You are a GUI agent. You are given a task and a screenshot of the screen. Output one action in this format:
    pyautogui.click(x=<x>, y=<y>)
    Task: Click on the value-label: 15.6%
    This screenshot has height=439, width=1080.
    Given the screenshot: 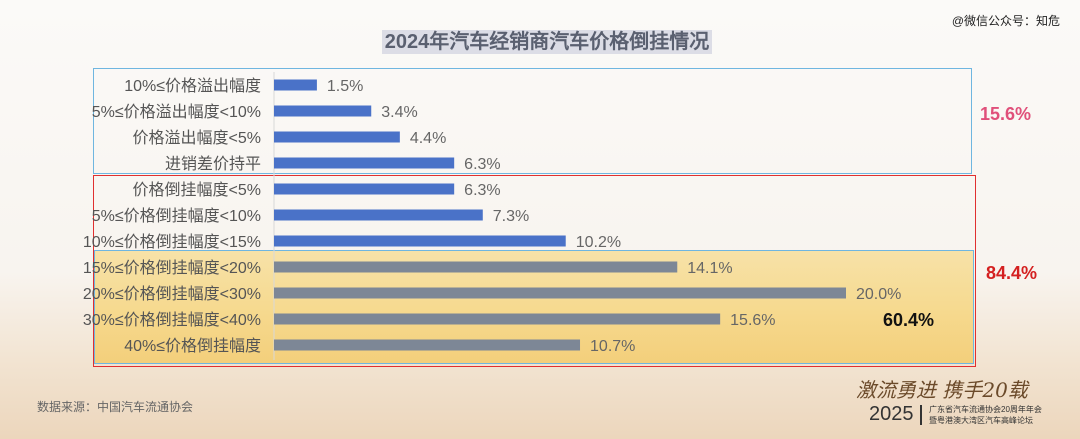 What is the action you would take?
    pyautogui.click(x=752, y=320)
    